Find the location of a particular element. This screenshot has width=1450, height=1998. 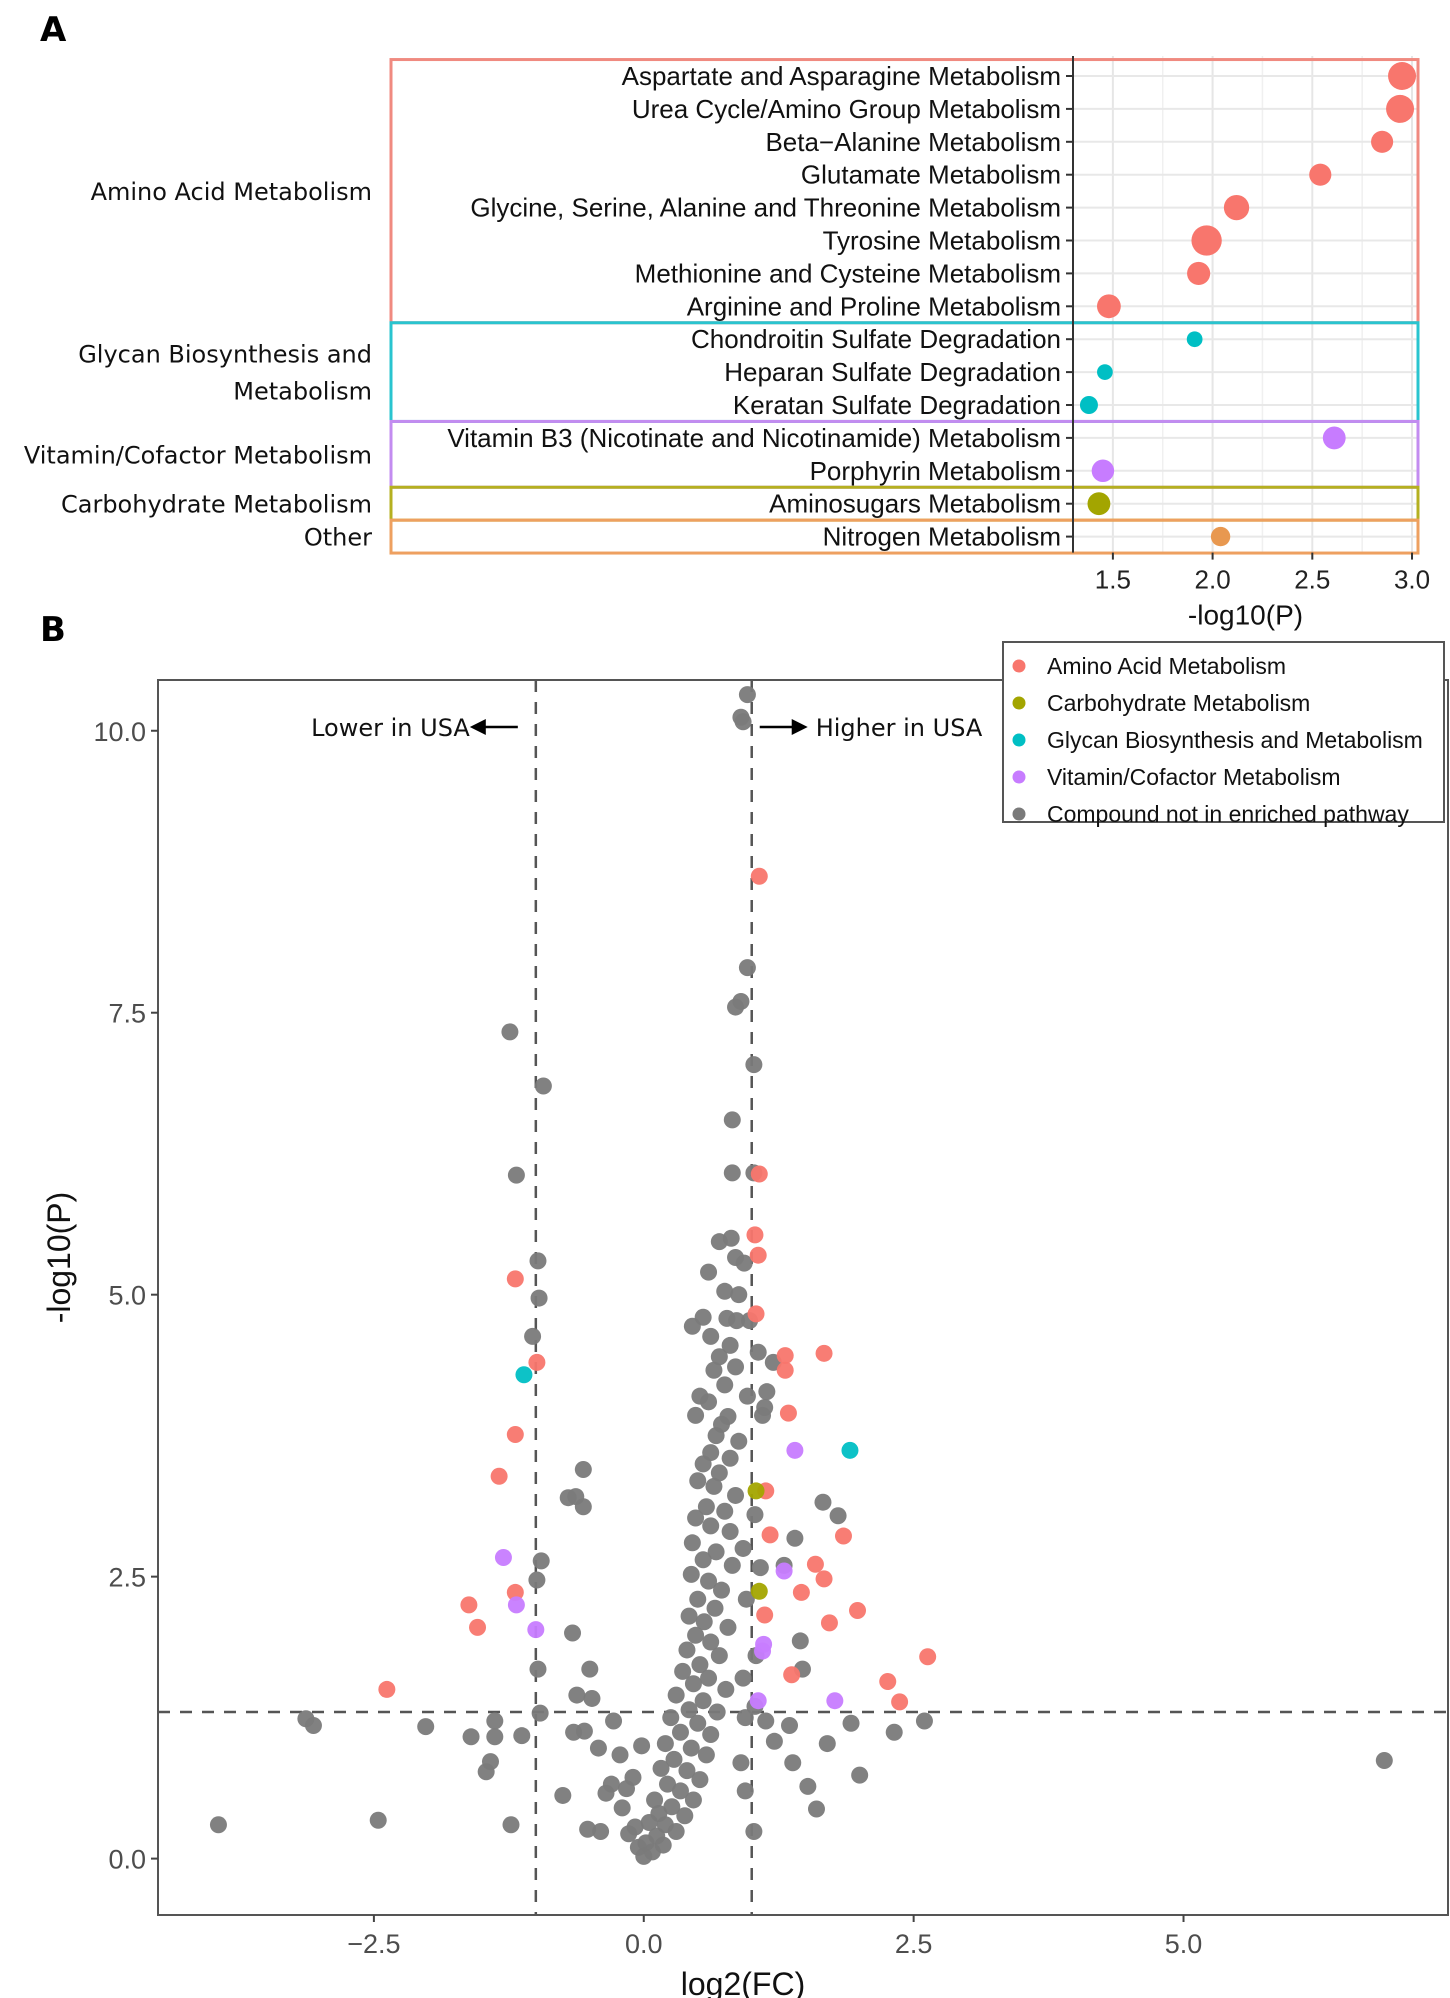

group-label: Metabolism is located at coordinates (302, 392).